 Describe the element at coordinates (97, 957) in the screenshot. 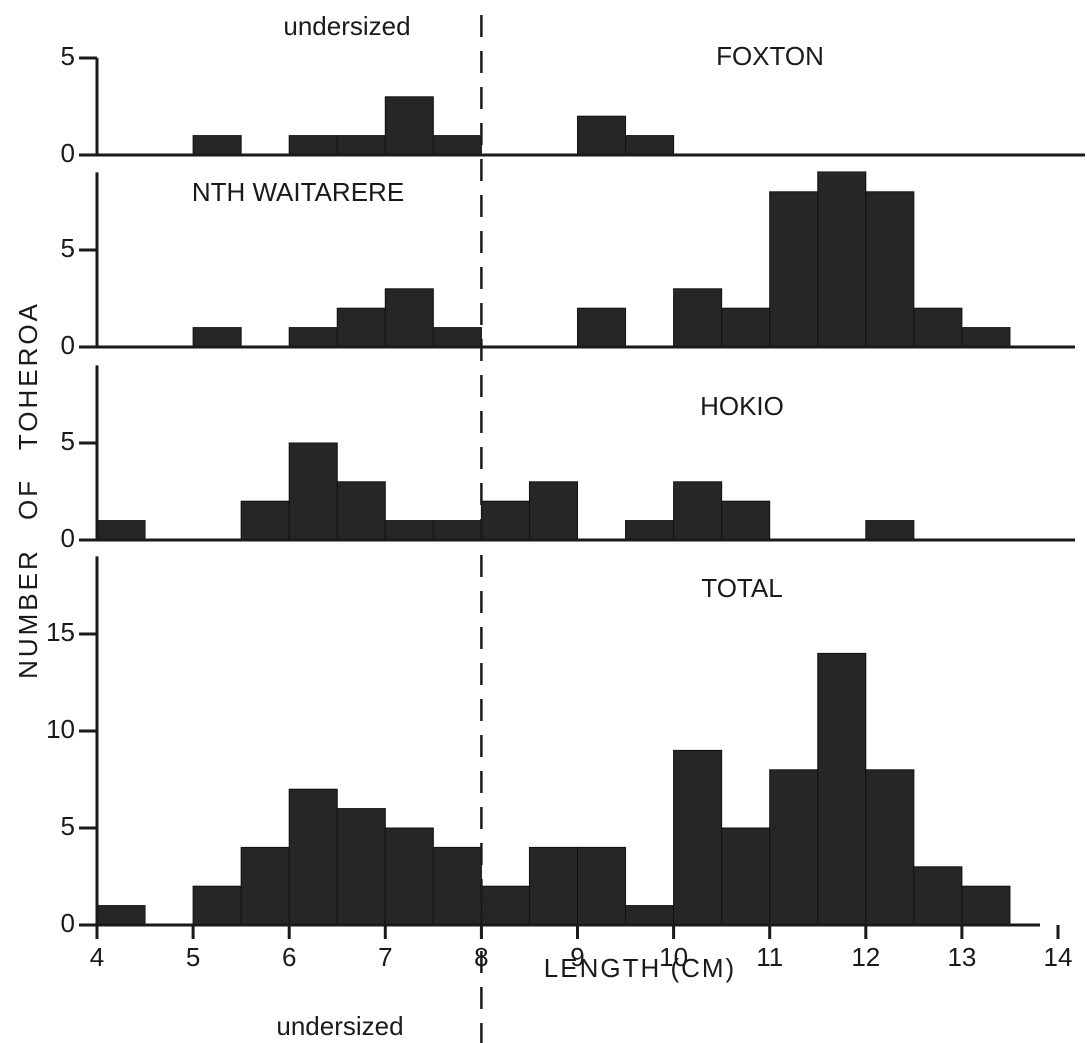

I see `x-tick-label: 4` at that location.